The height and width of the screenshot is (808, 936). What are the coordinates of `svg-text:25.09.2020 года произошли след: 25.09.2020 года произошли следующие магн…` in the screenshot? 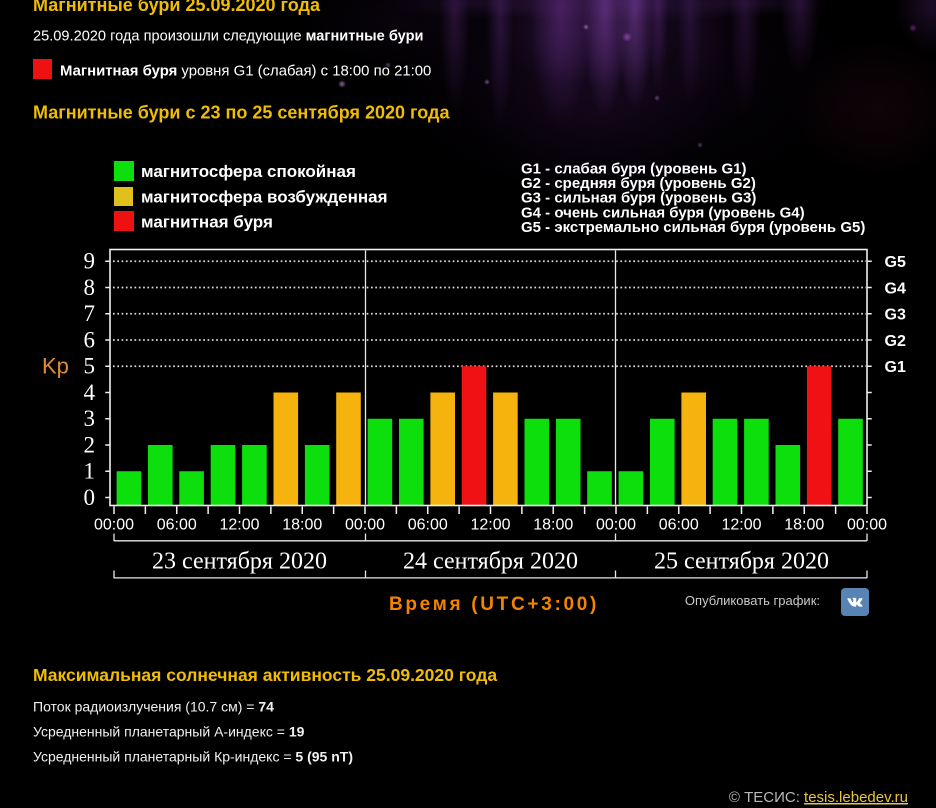 It's located at (228, 36).